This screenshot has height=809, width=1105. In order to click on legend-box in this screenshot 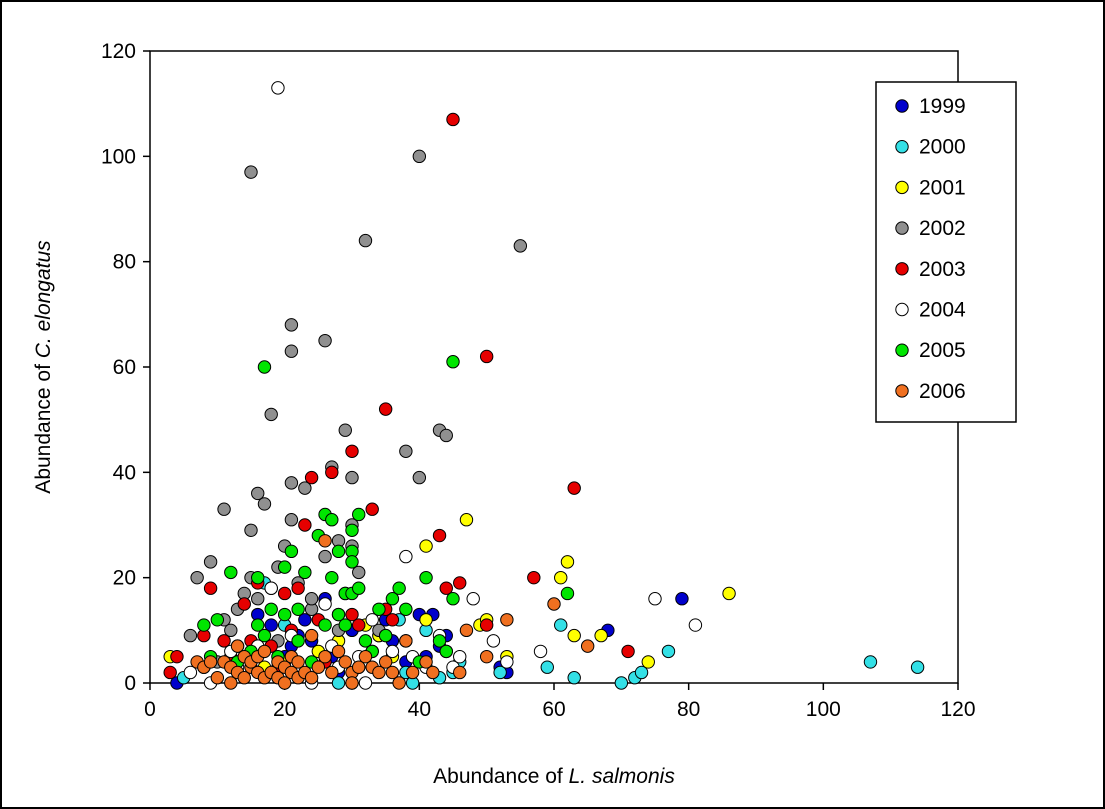, I will do `click(946, 252)`.